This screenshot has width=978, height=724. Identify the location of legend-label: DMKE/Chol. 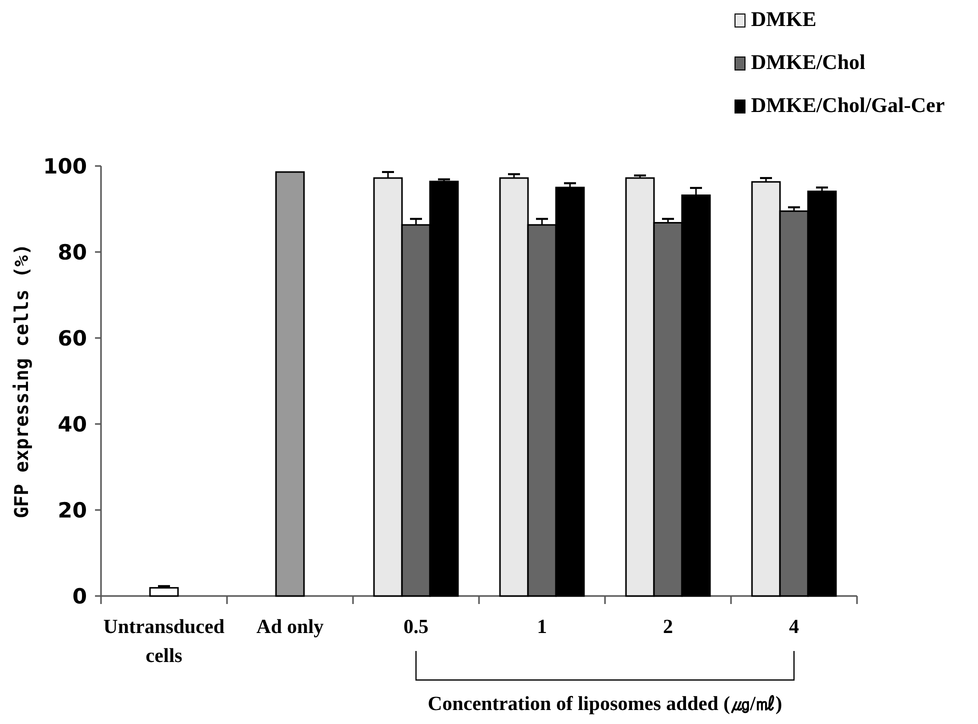
(808, 62).